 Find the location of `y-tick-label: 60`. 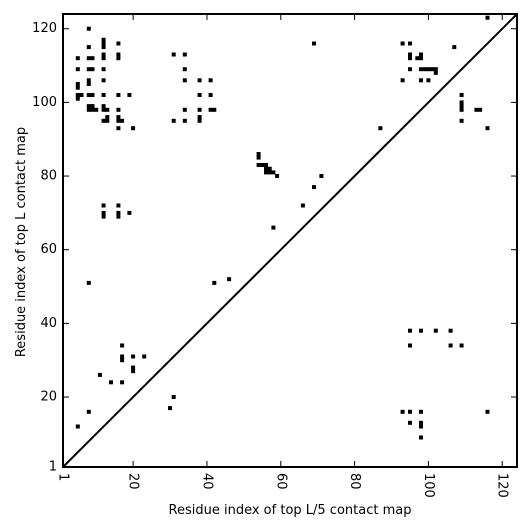

y-tick-label: 60 is located at coordinates (48, 249).